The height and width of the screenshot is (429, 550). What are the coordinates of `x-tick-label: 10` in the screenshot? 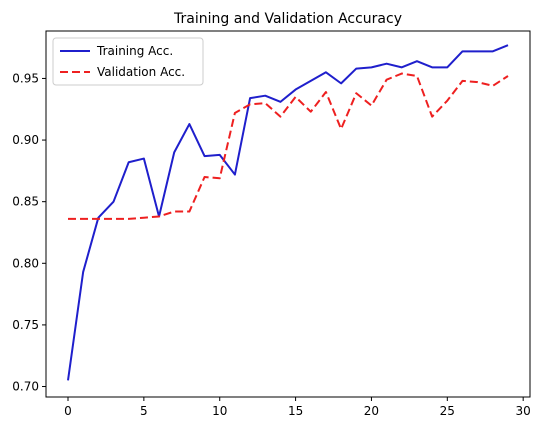 It's located at (219, 411).